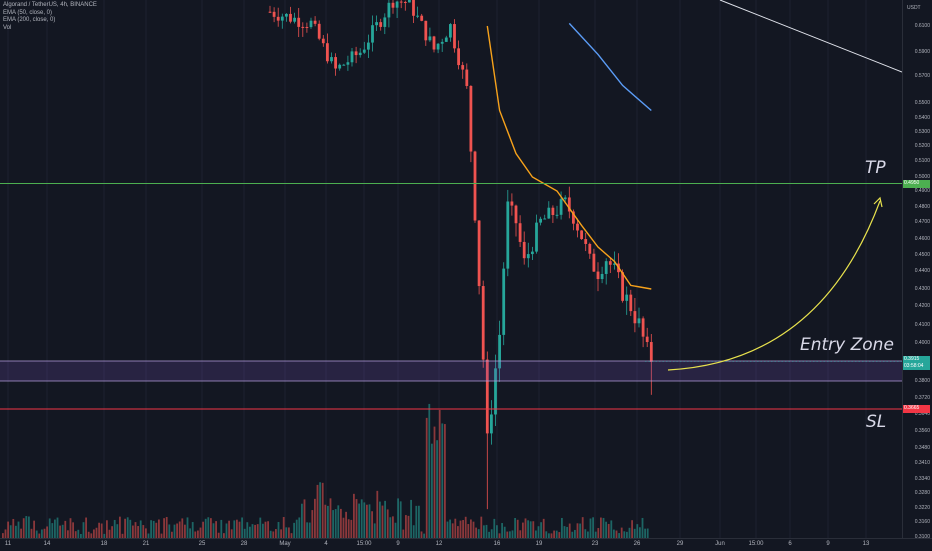 This screenshot has height=551, width=932. I want to click on legend-ema200: EMA (200, close, 0), so click(29, 20).